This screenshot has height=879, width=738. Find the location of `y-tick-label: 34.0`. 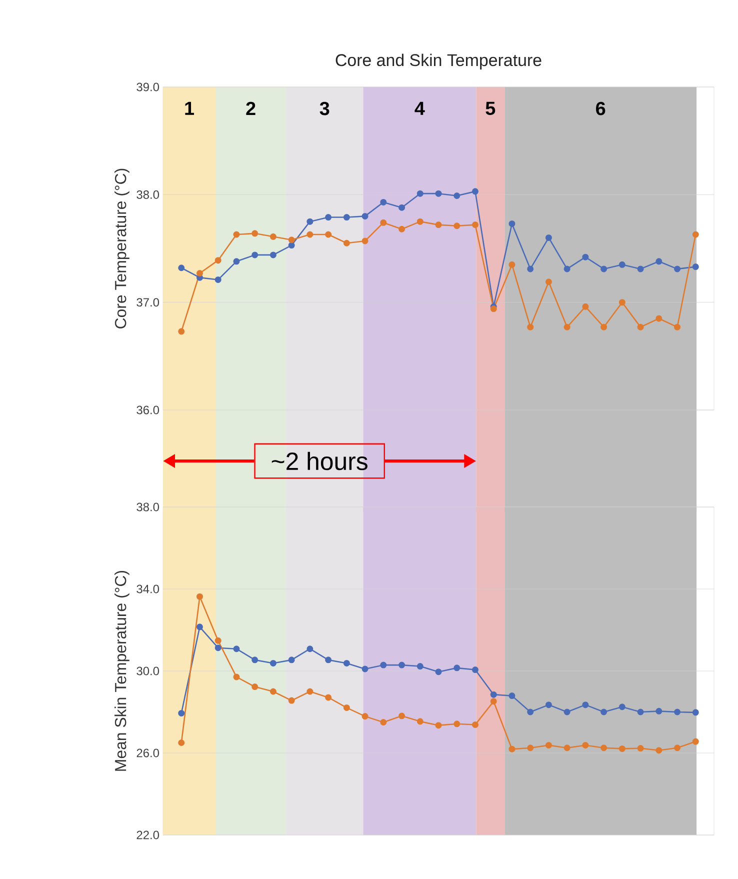

y-tick-label: 34.0 is located at coordinates (148, 589).